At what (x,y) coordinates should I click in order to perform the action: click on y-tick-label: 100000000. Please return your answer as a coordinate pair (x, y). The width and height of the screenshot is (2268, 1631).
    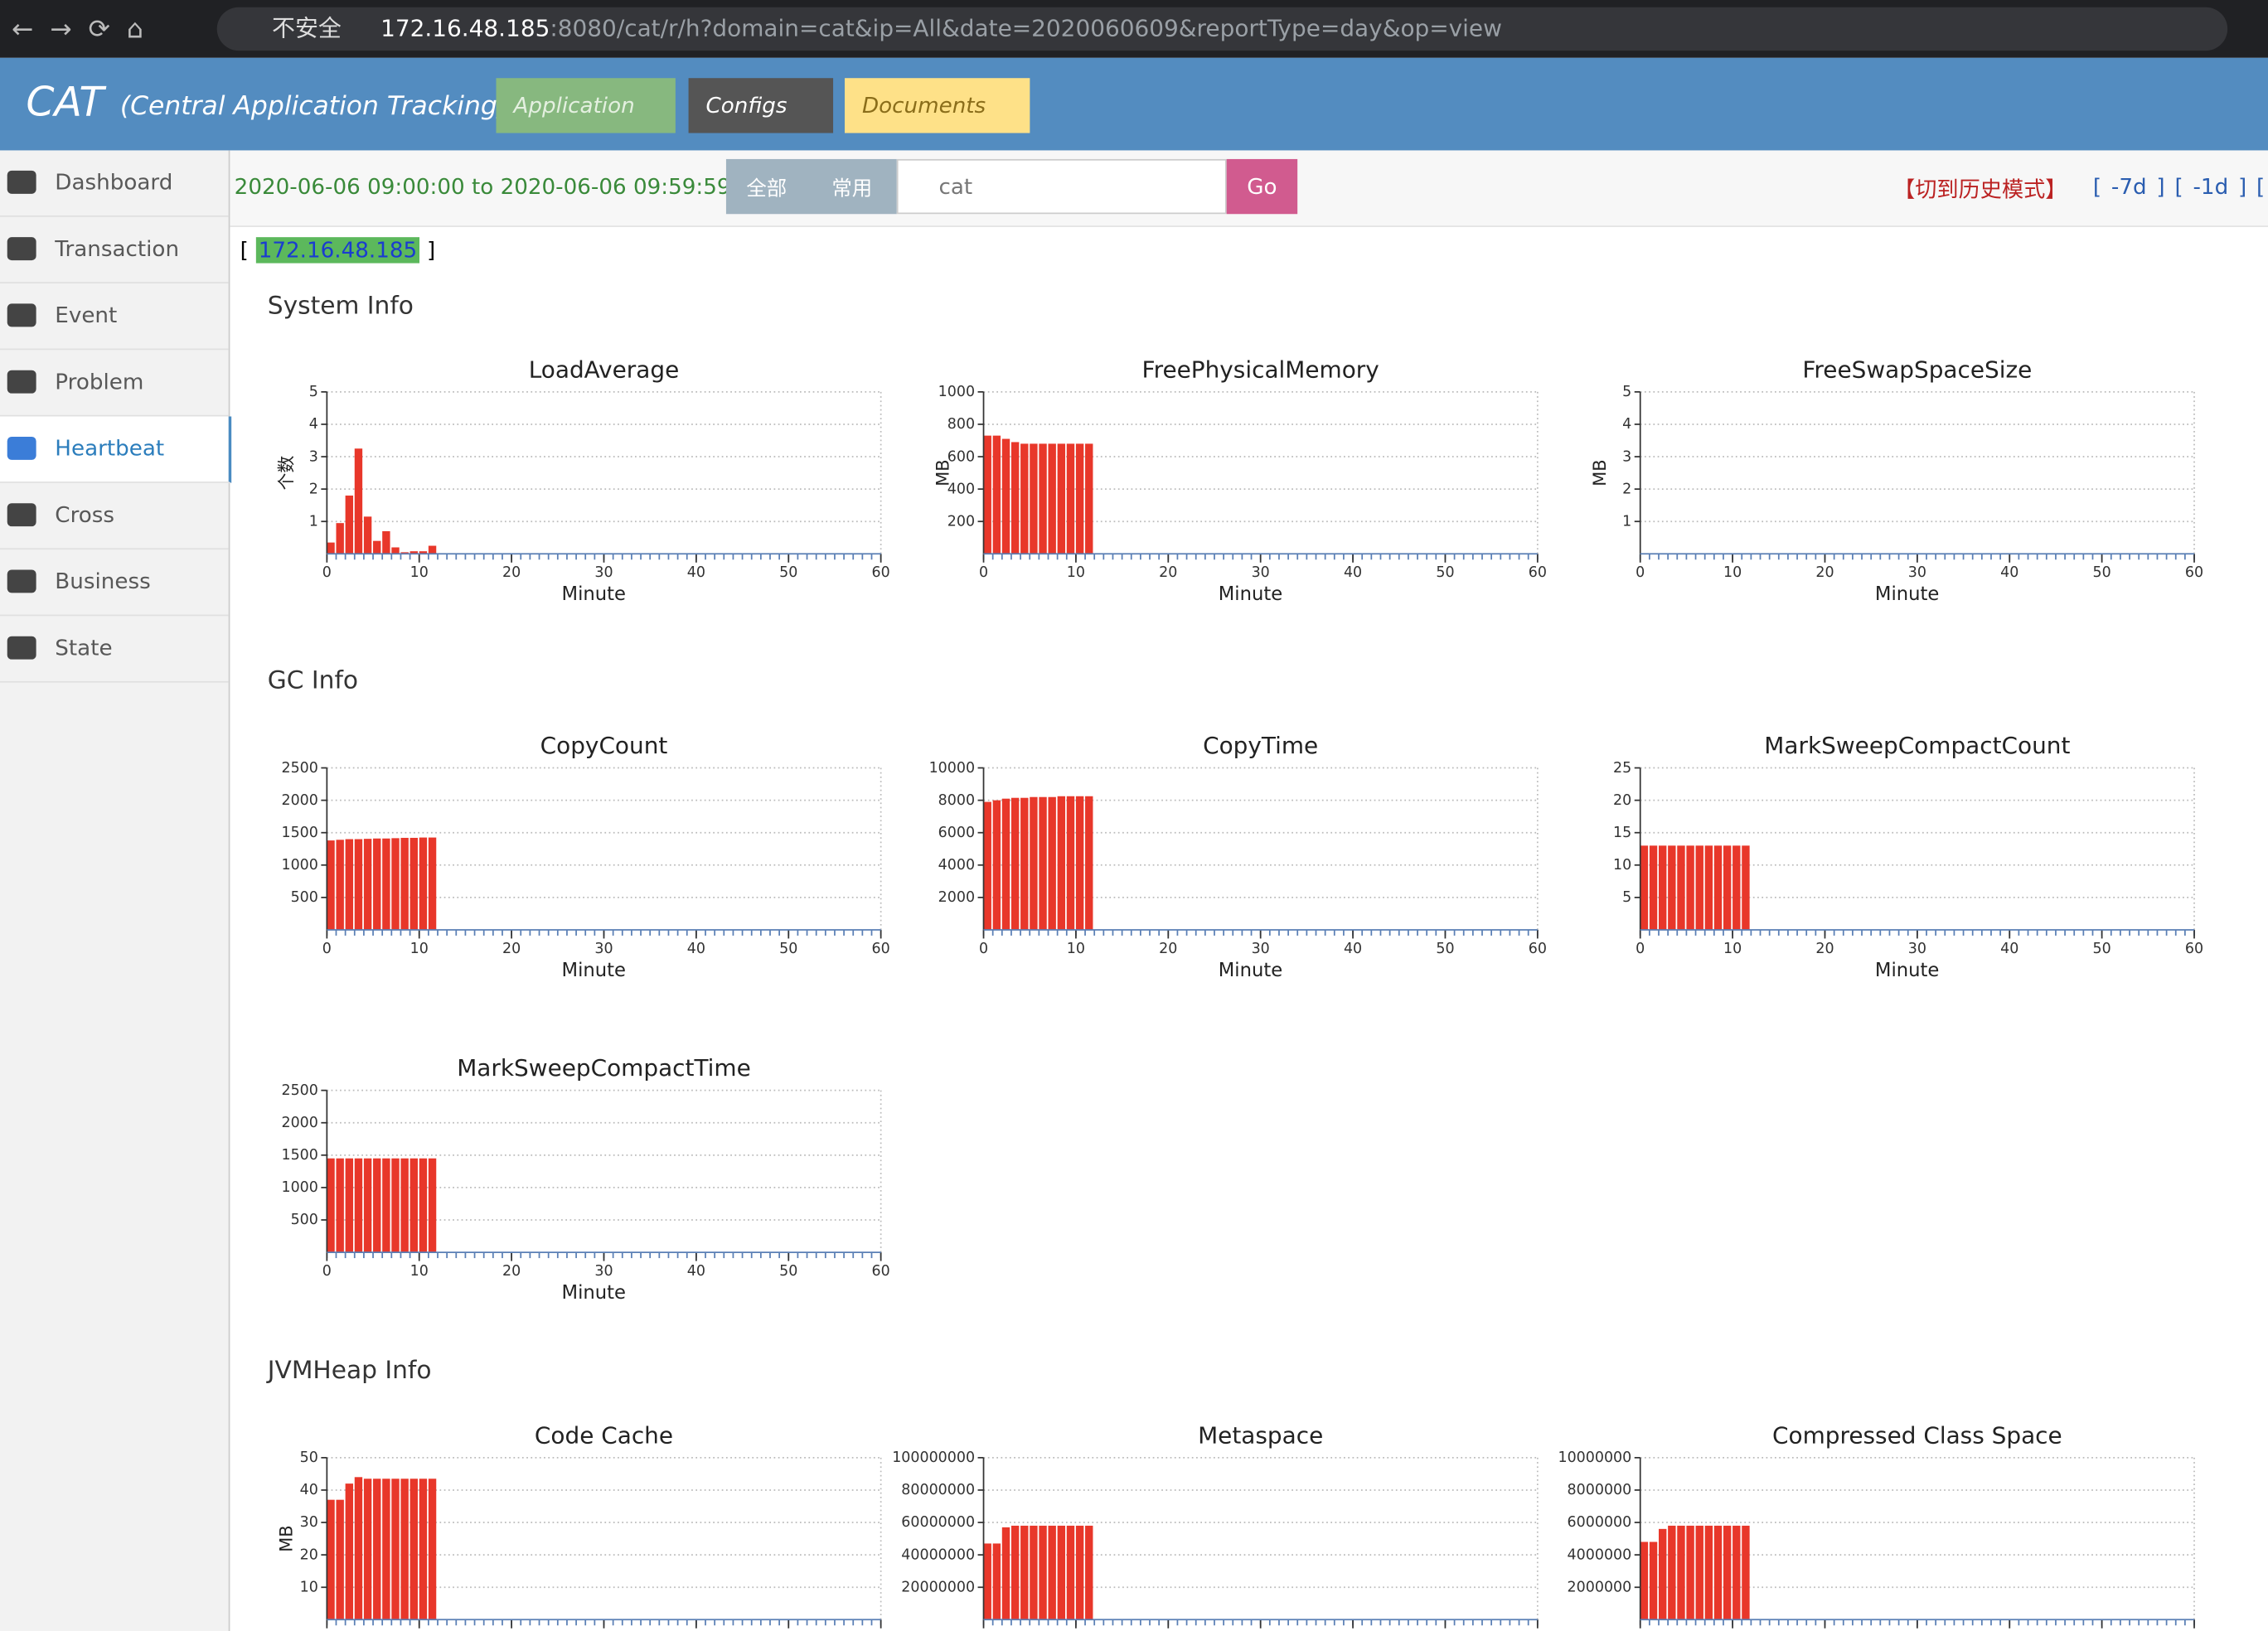
    Looking at the image, I should click on (933, 1458).